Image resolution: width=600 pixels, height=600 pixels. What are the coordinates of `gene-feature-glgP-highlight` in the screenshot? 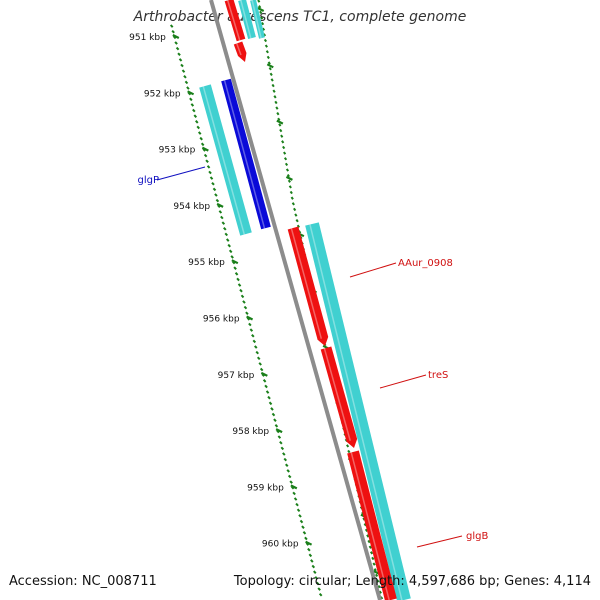 It's located at (244, 154).